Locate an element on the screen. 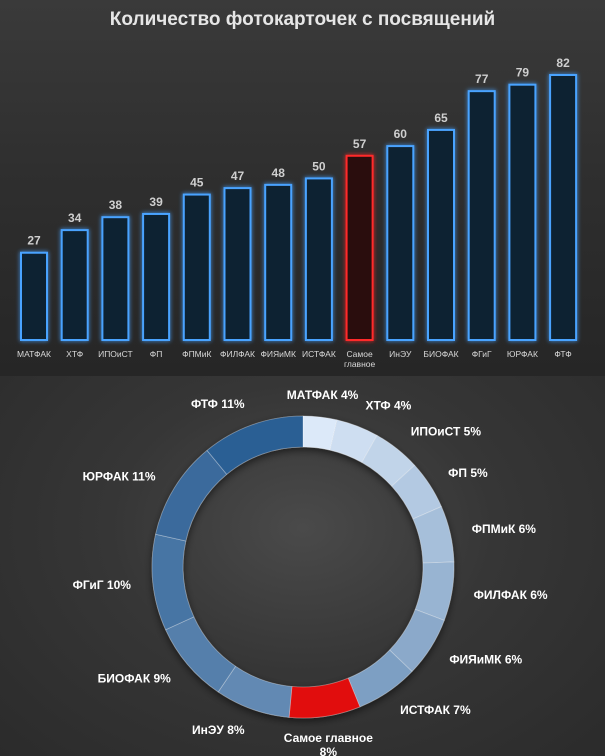 The image size is (605, 756). bar-фтф is located at coordinates (563, 207).